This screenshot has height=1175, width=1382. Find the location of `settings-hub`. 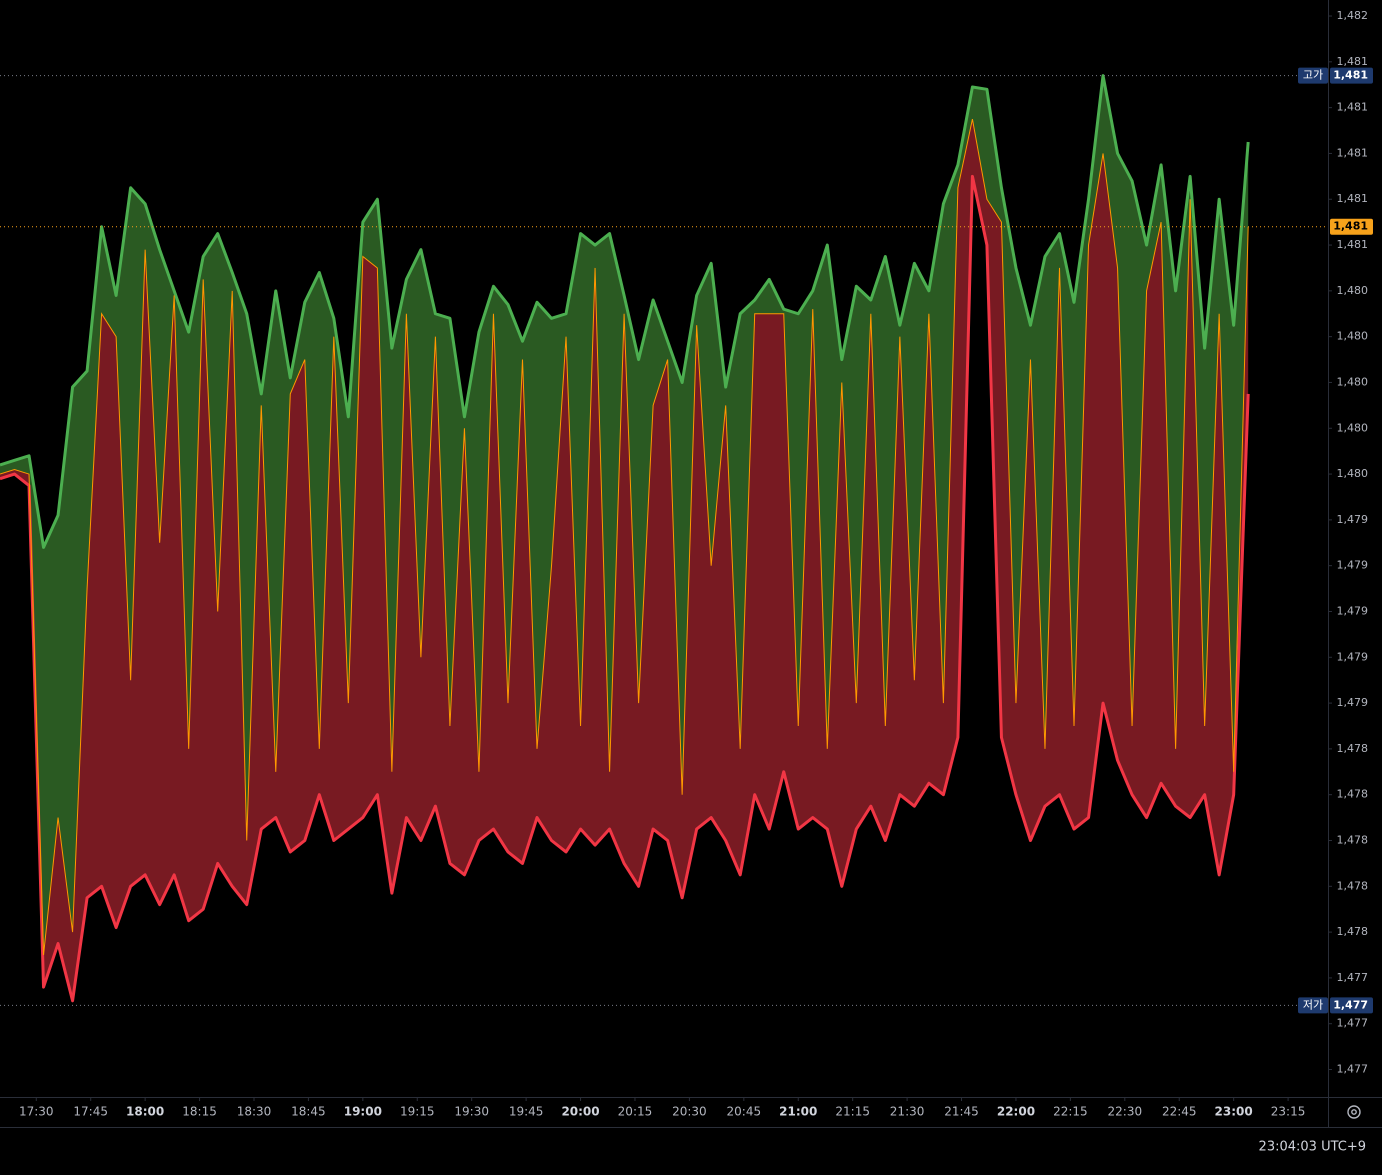

settings-hub is located at coordinates (1354, 1112).